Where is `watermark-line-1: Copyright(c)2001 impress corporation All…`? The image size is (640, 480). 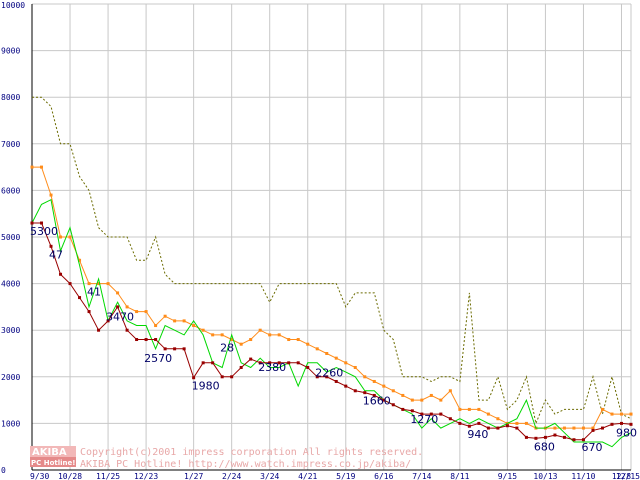
watermark-line-1: Copyright(c)2001 impress corporation All… is located at coordinates (251, 452).